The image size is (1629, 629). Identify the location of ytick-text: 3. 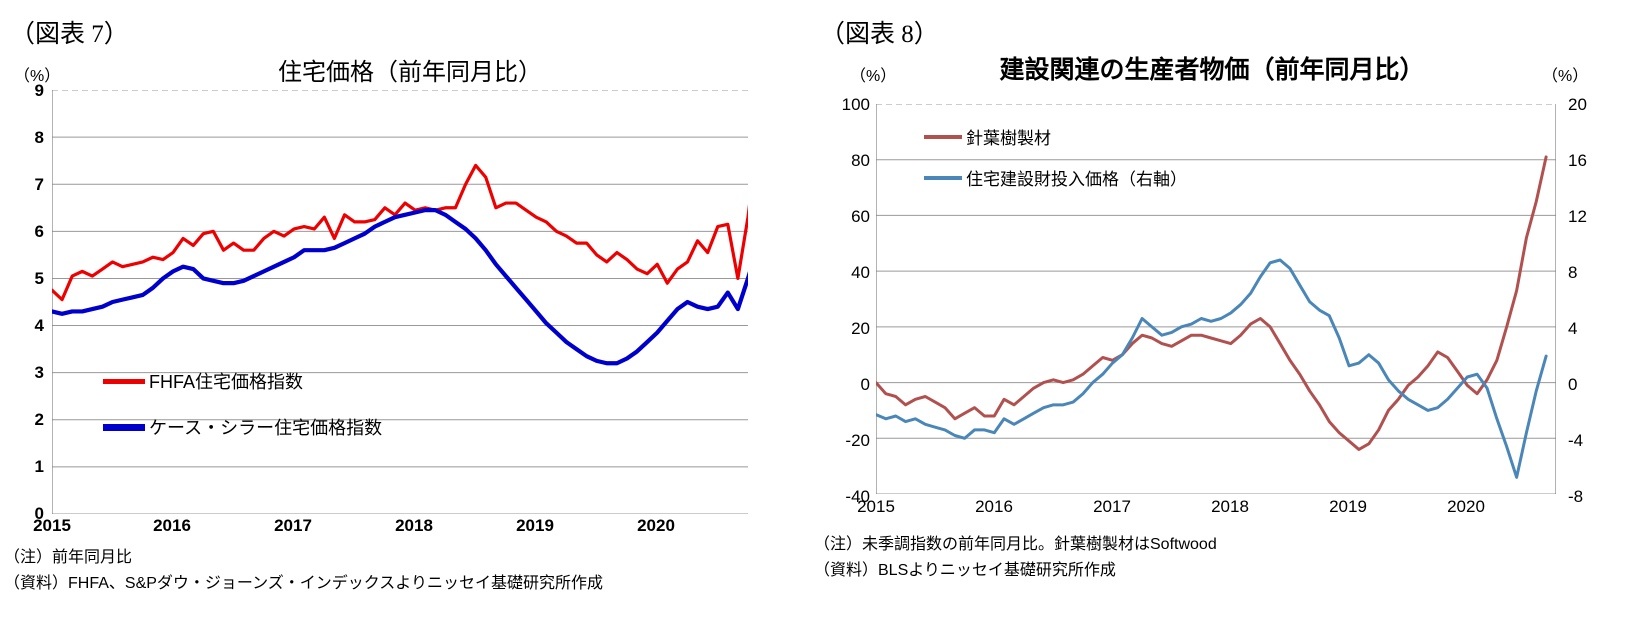
(39, 372).